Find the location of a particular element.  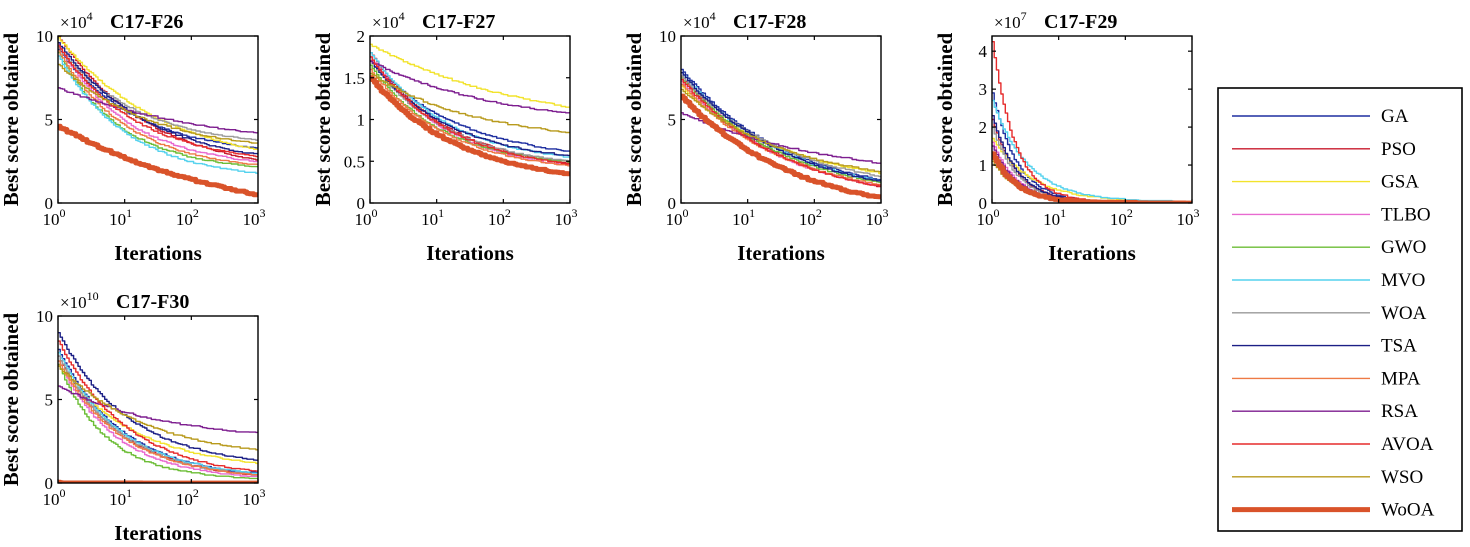

legend-entry-gwo: GWO is located at coordinates (1329, 247).